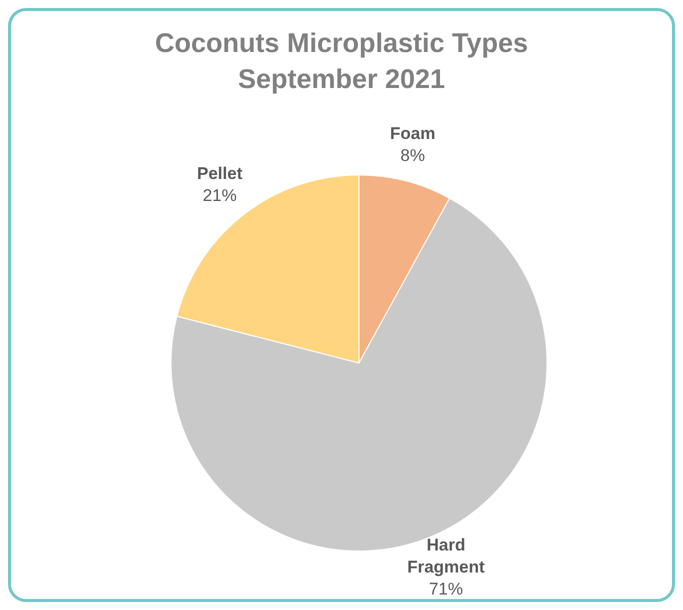  I want to click on chart-title: Coconuts Microplastic Types September 2021, so click(342, 61).